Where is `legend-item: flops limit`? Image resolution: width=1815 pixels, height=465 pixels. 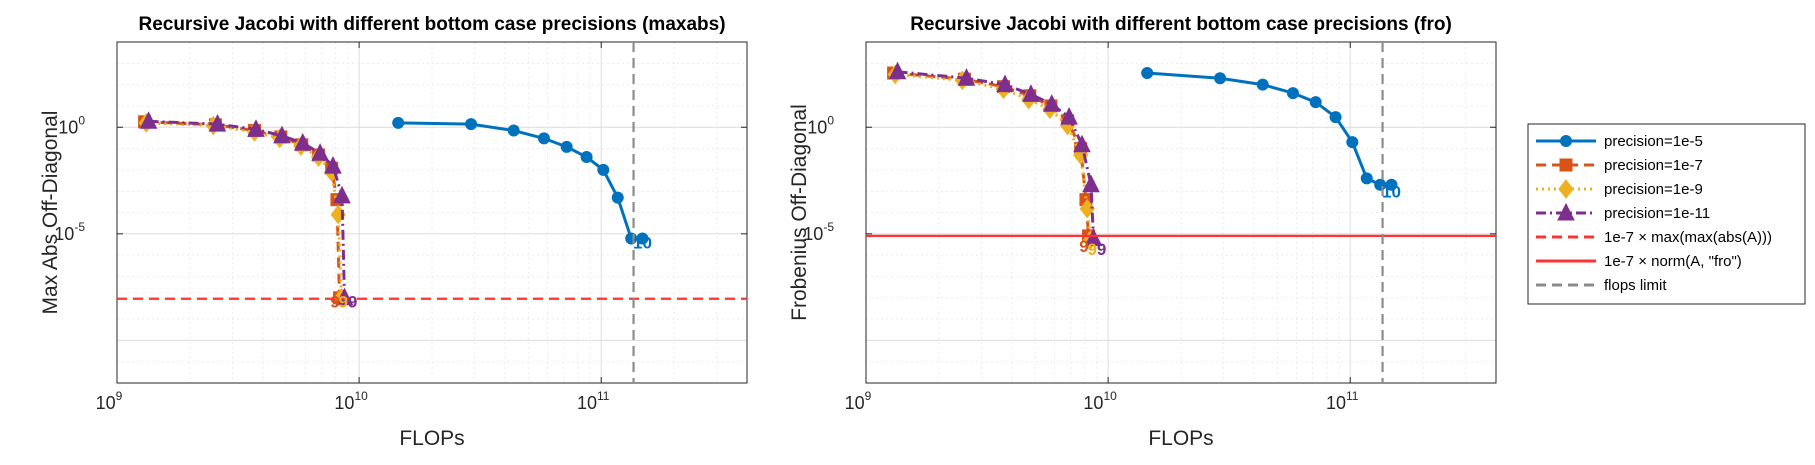 legend-item: flops limit is located at coordinates (1601, 285).